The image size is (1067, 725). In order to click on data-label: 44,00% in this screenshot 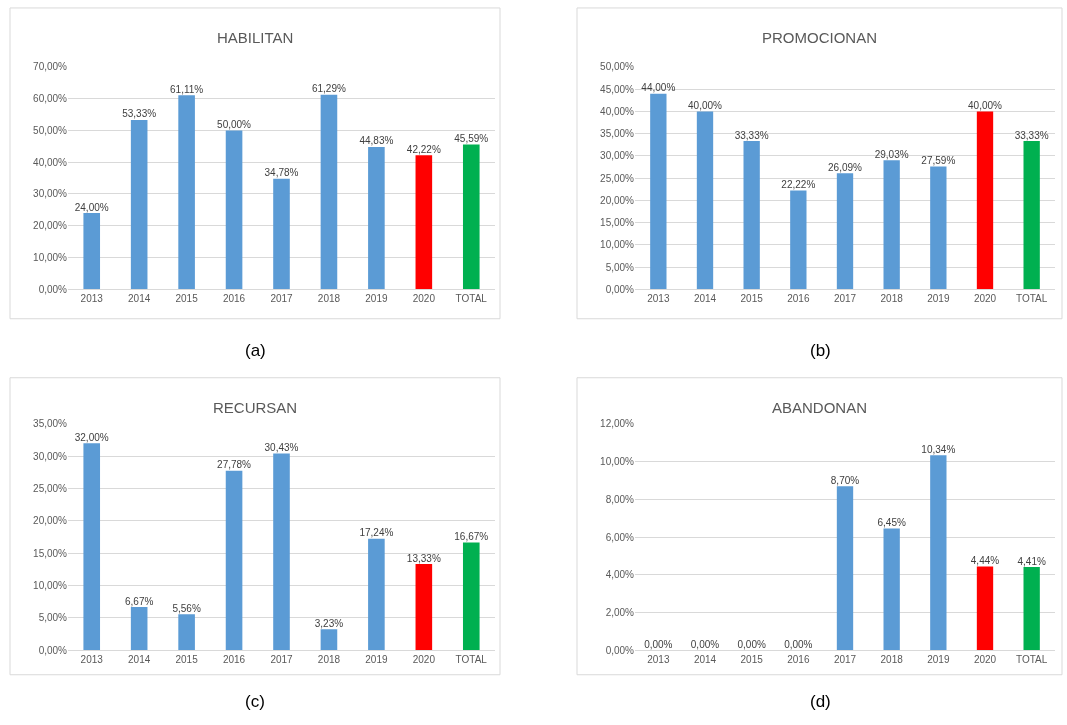, I will do `click(658, 88)`.